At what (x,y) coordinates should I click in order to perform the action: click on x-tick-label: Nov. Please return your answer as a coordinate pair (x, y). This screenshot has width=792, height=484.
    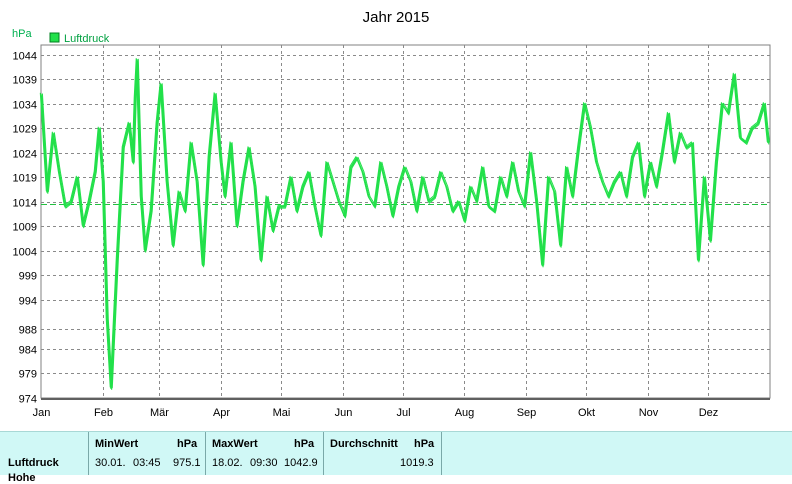
    Looking at the image, I should click on (649, 413).